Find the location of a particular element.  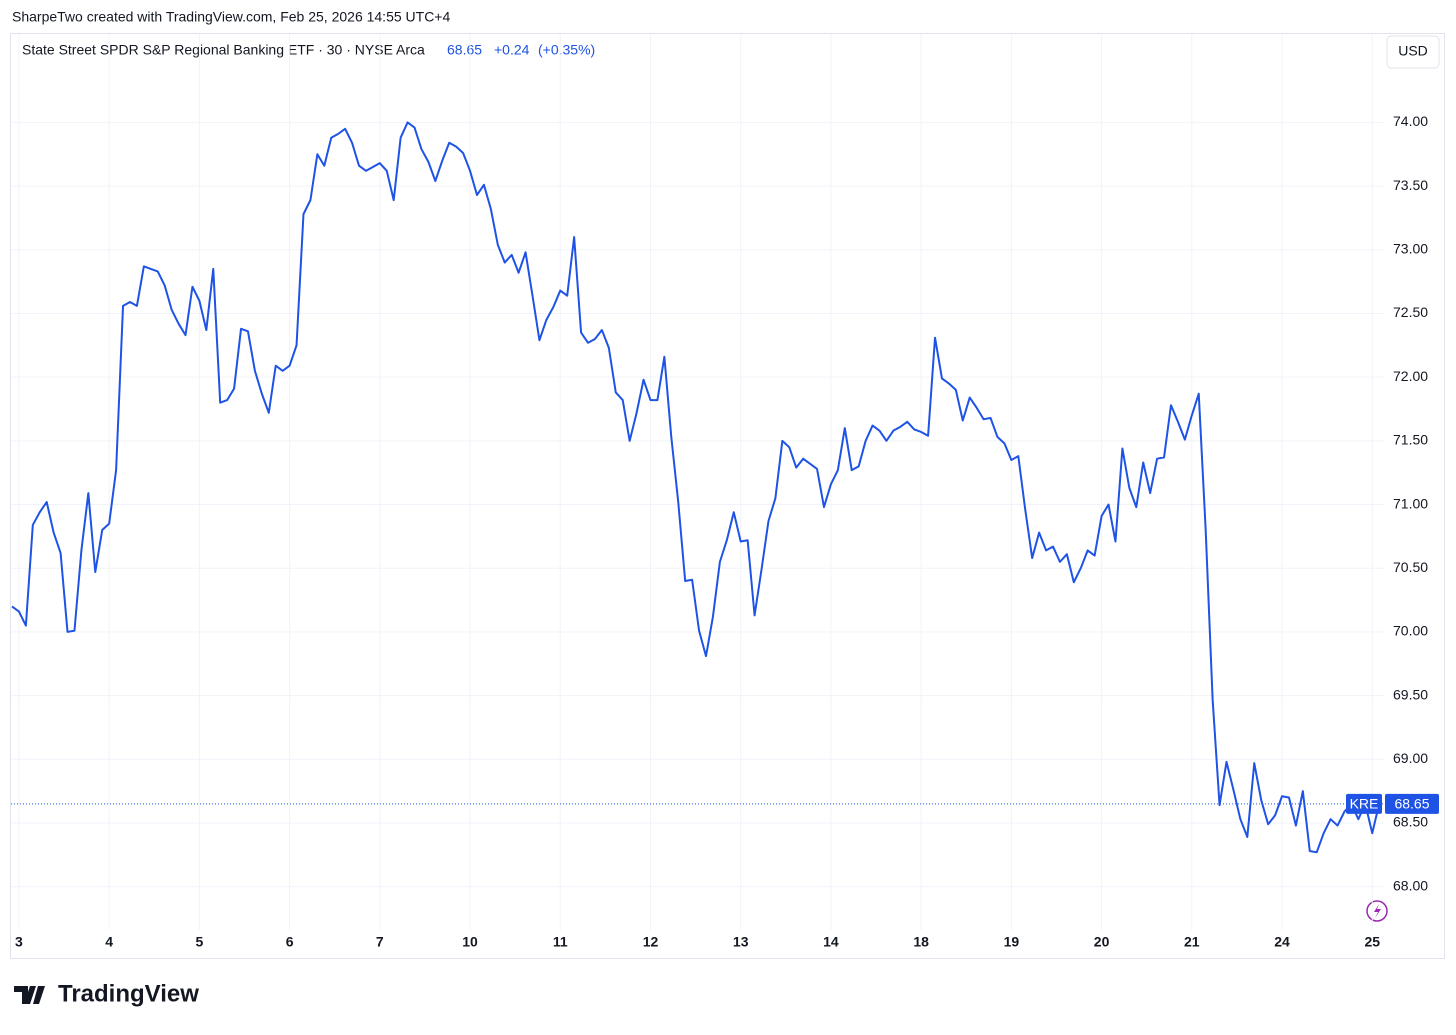

y-tick-label: 74.00 is located at coordinates (1410, 121).